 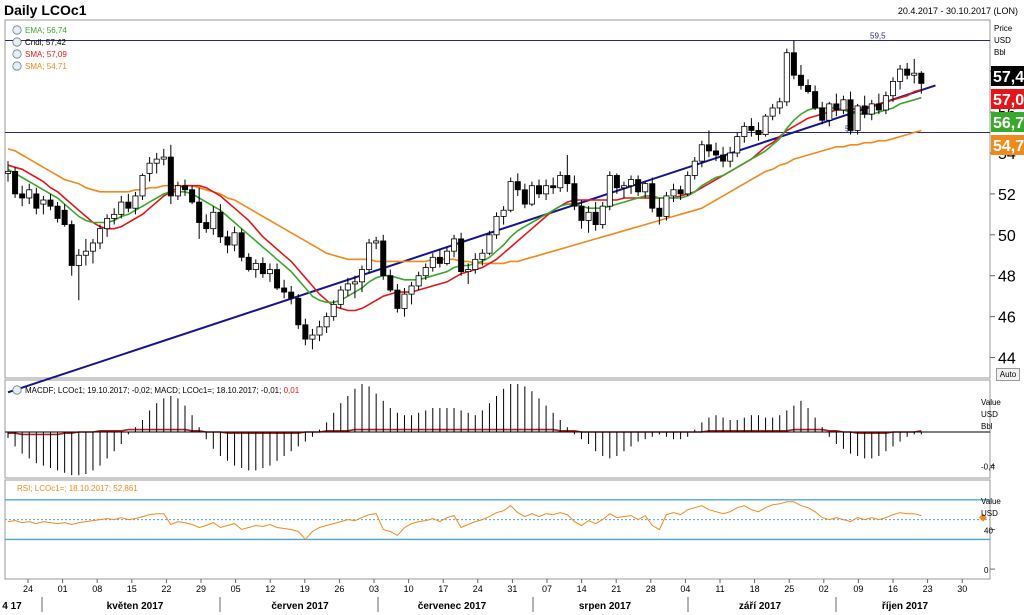 What do you see at coordinates (1007, 318) in the screenshot?
I see `price-tick-label: 46` at bounding box center [1007, 318].